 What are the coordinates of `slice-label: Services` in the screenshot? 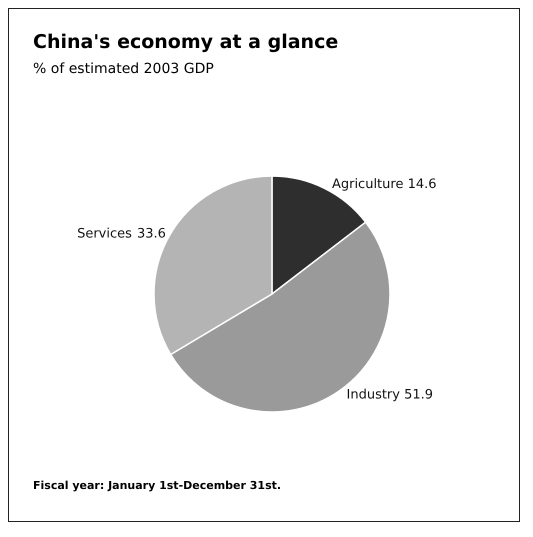 It's located at (104, 234).